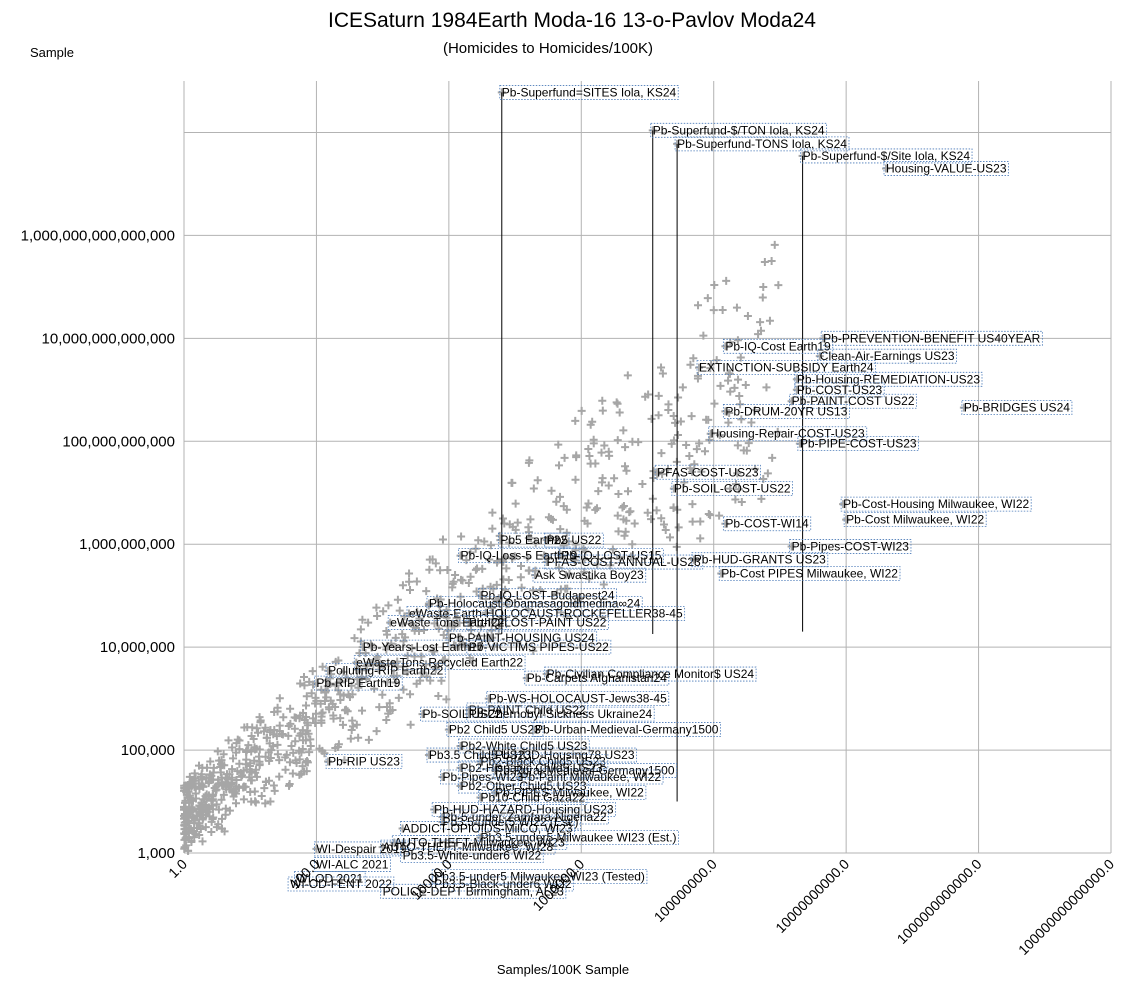  I want to click on data-label: eWaste Tons Earth22, so click(447, 622).